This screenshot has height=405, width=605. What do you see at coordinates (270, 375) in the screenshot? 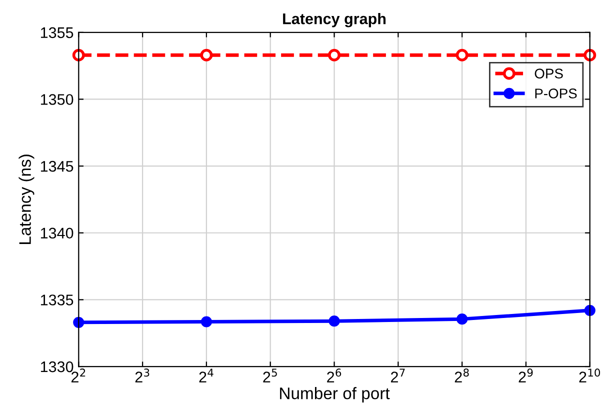
I see `x-tick-label: 2$^{5}$` at bounding box center [270, 375].